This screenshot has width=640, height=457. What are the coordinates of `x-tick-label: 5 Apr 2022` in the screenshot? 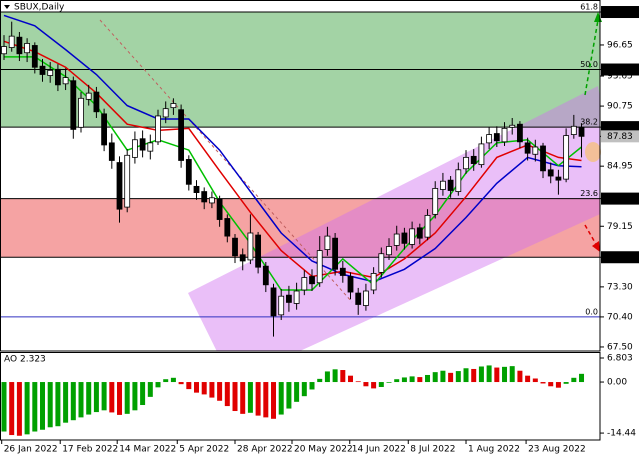 It's located at (204, 450).